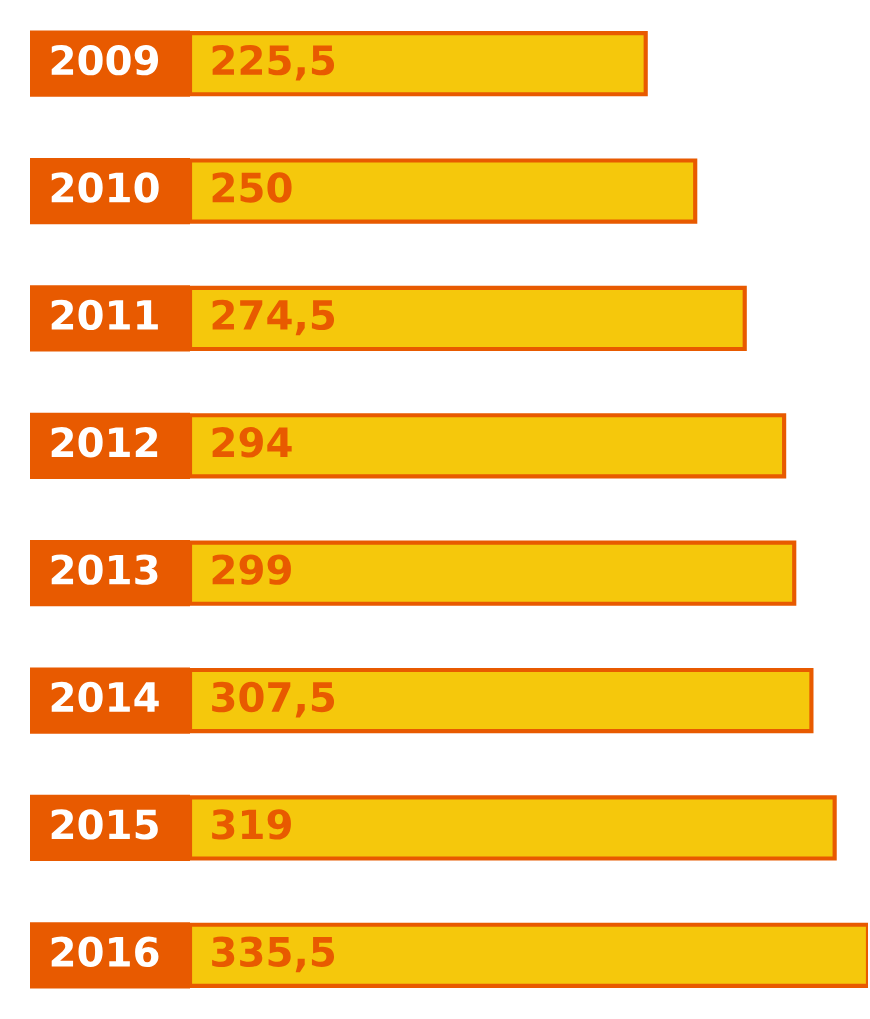 The image size is (870, 1019). I want to click on data-label: 307,5, so click(273, 699).